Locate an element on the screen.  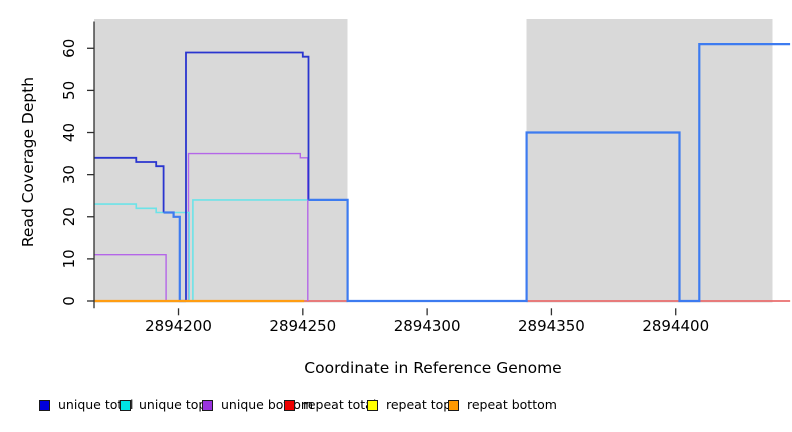
legend-item-unique-top: unique top is located at coordinates (163, 405).